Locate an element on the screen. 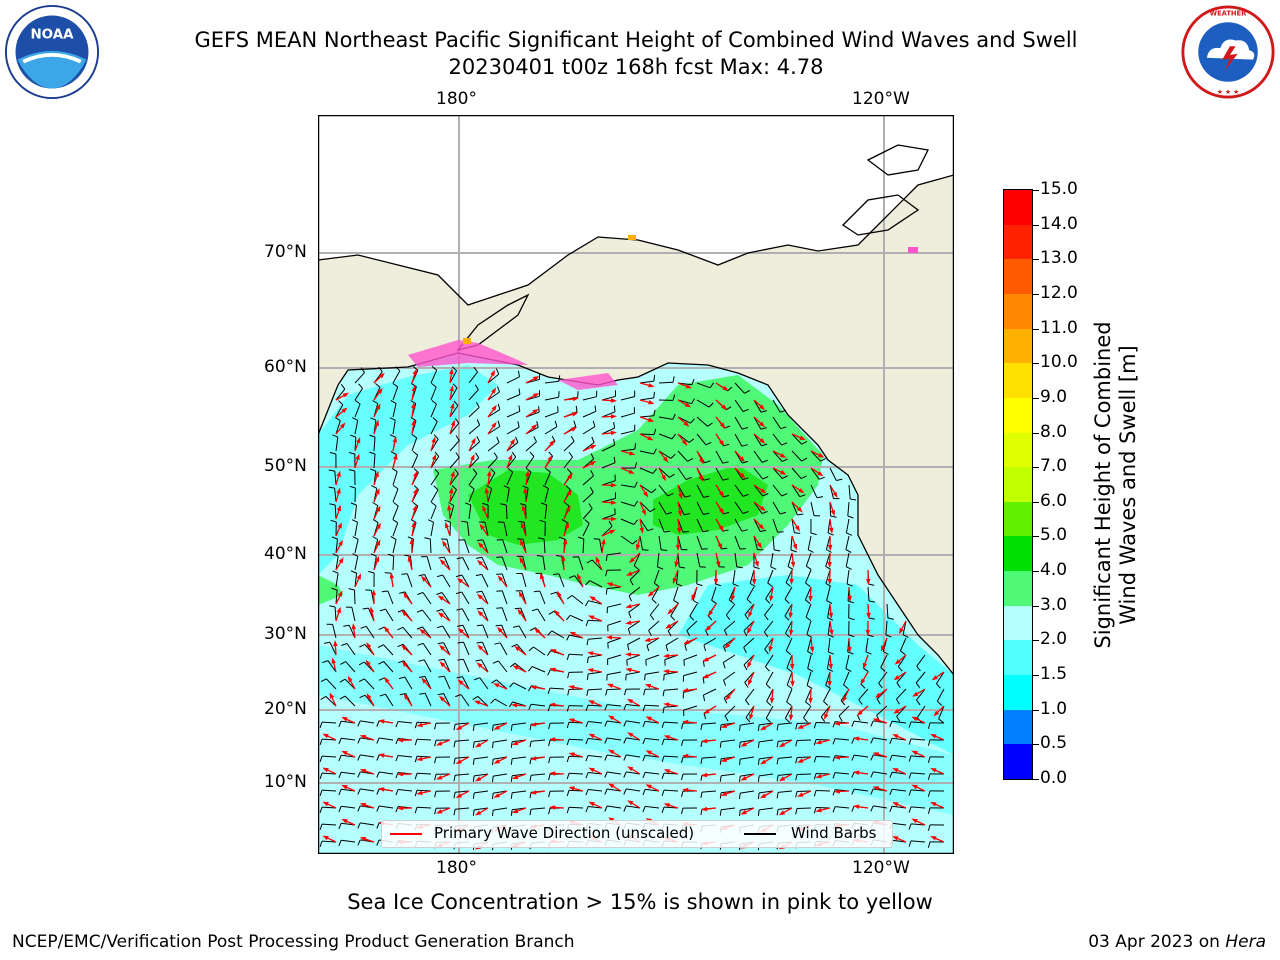 This screenshot has width=1280, height=960. arctic-ocean is located at coordinates (636, 210).